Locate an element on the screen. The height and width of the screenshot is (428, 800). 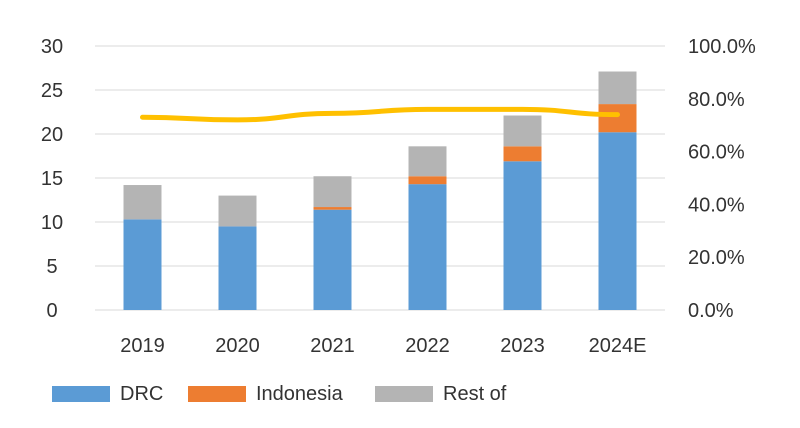
right-tick-label: 60.0% is located at coordinates (716, 153).